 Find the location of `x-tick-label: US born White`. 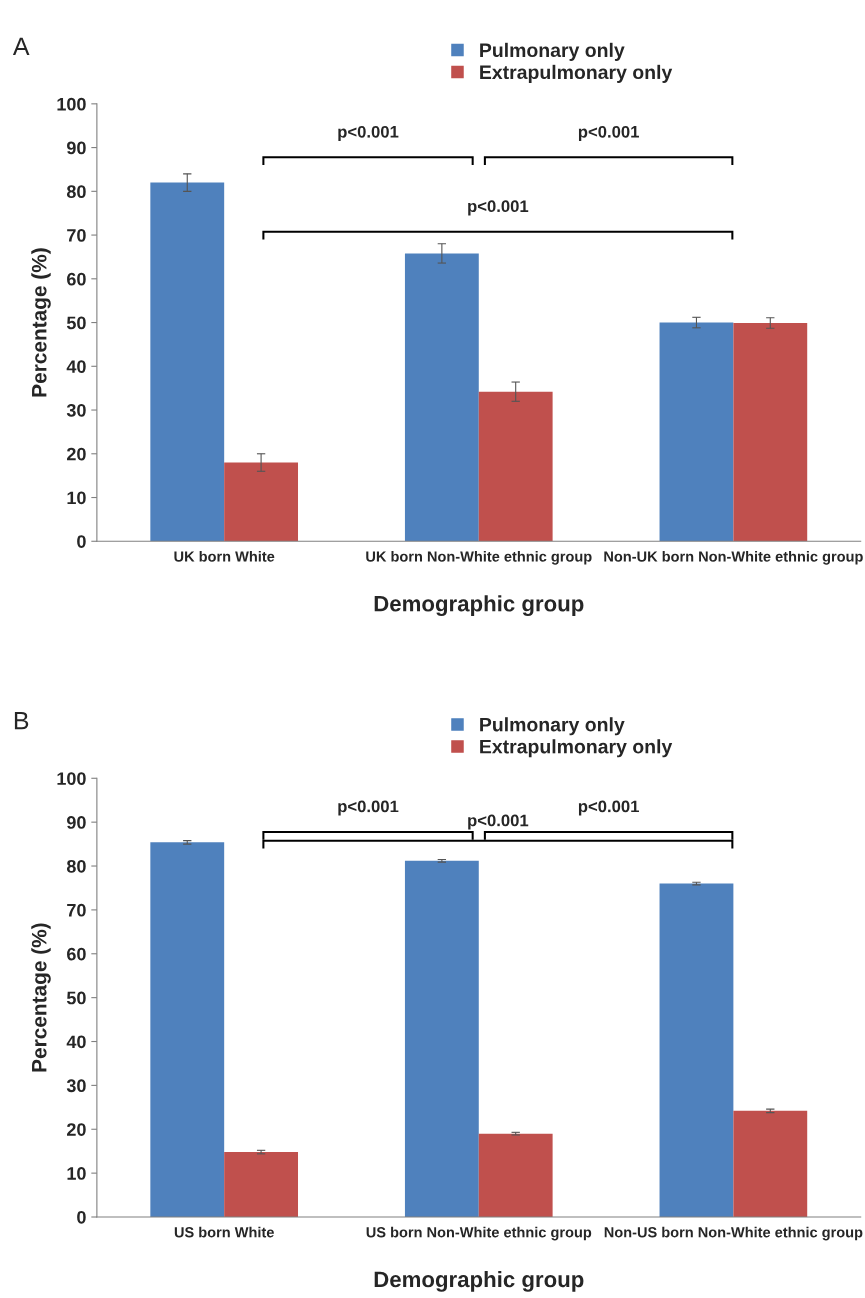

x-tick-label: US born White is located at coordinates (224, 1232).